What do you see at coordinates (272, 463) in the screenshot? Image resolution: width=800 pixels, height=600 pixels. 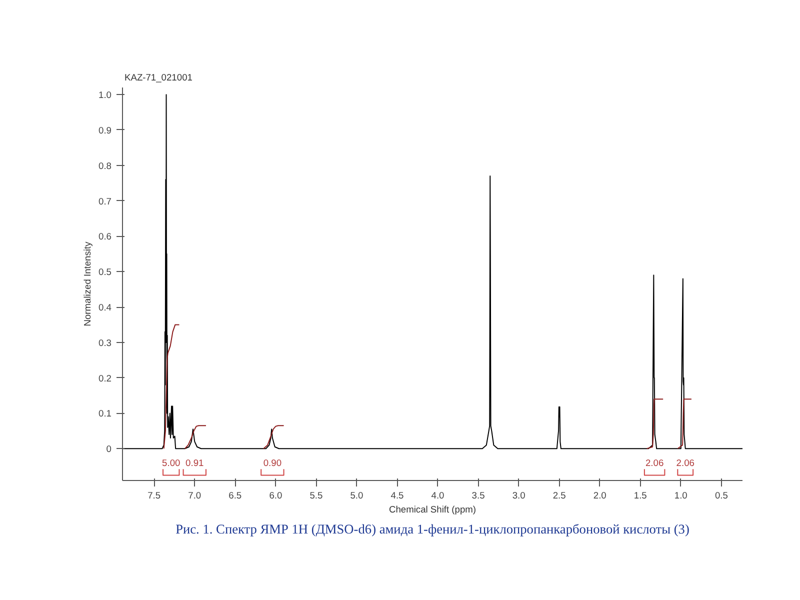 I see `annotation: 0.90` at bounding box center [272, 463].